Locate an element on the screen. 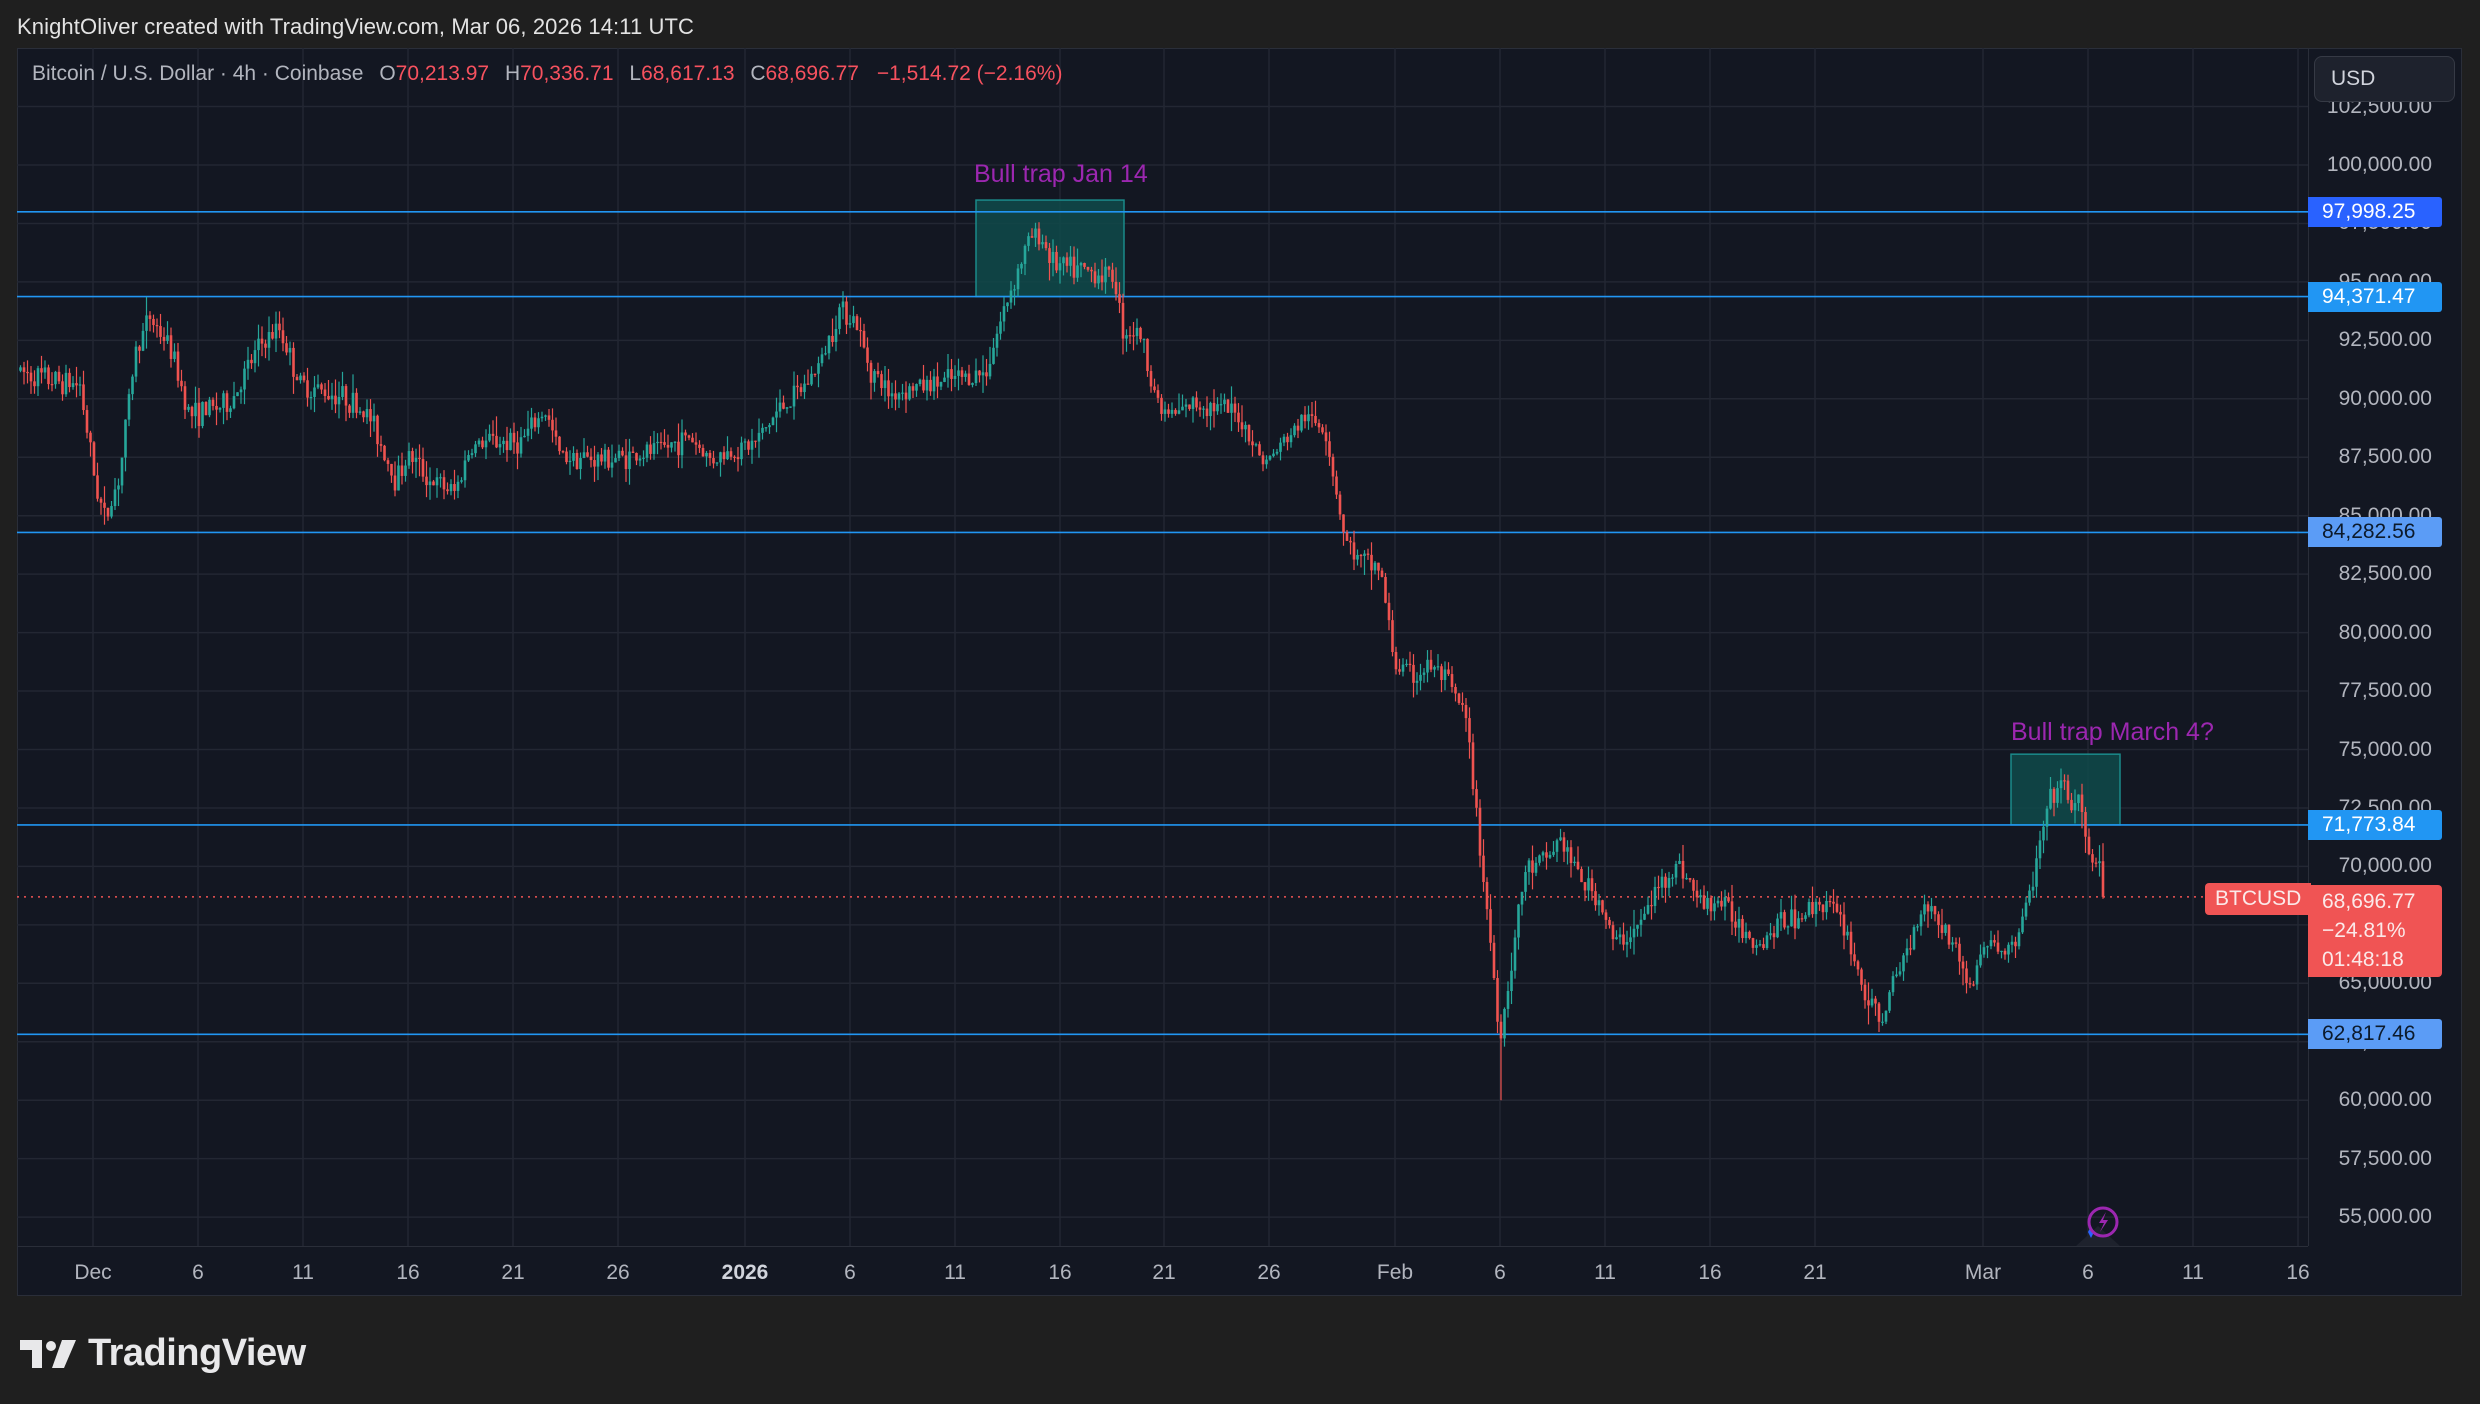 The height and width of the screenshot is (1404, 2480). price-tick-label: 82,500.00 is located at coordinates (2385, 574).